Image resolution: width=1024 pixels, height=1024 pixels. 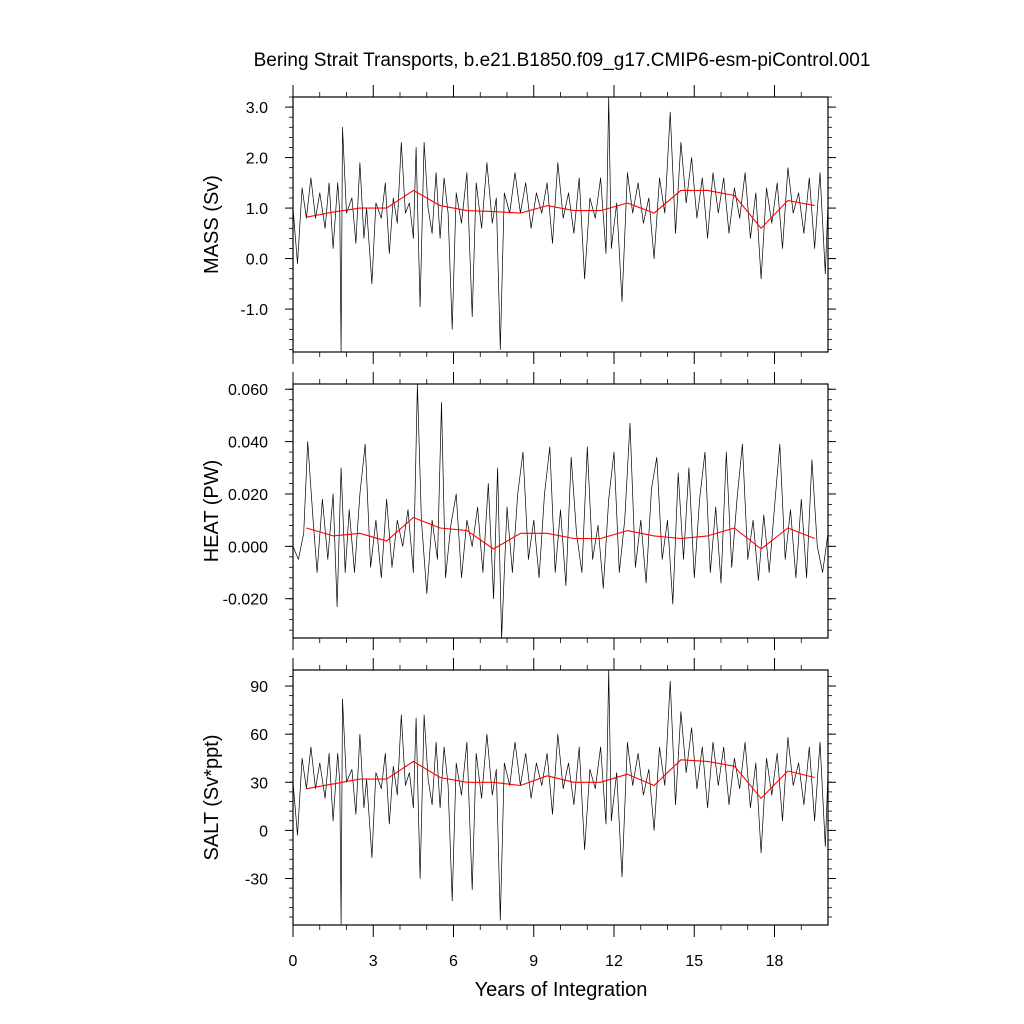 I want to click on salt-annual-line, so click(x=560, y=779).